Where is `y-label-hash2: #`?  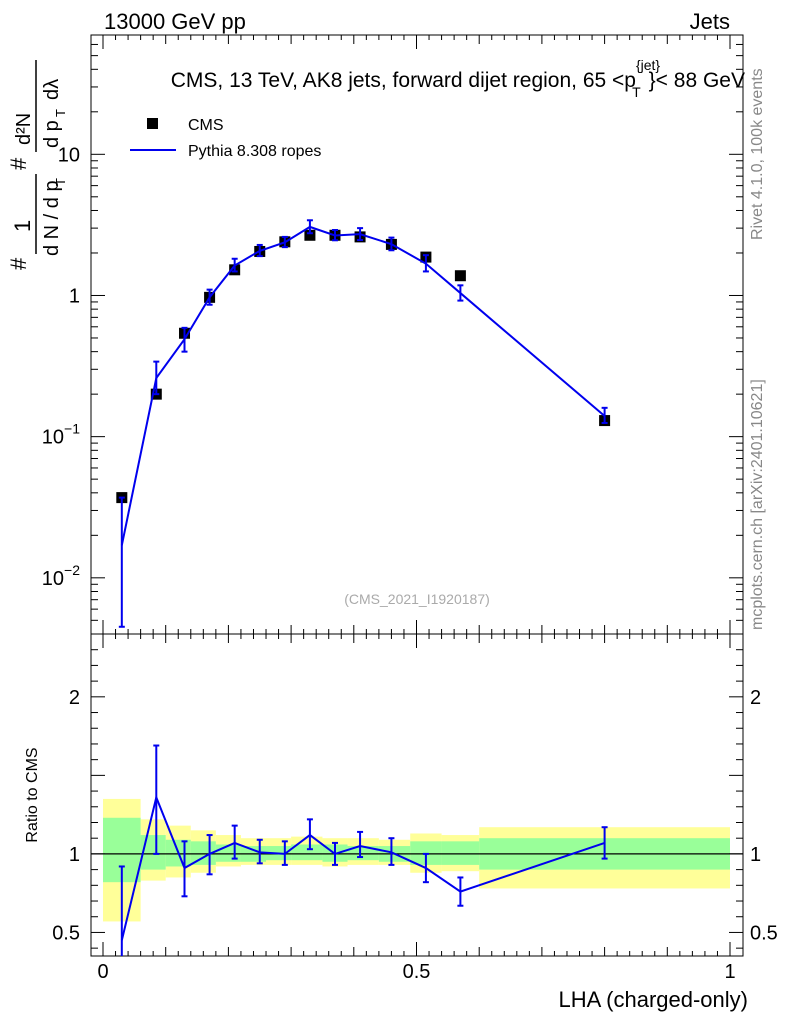
y-label-hash2: # is located at coordinates (18, 163).